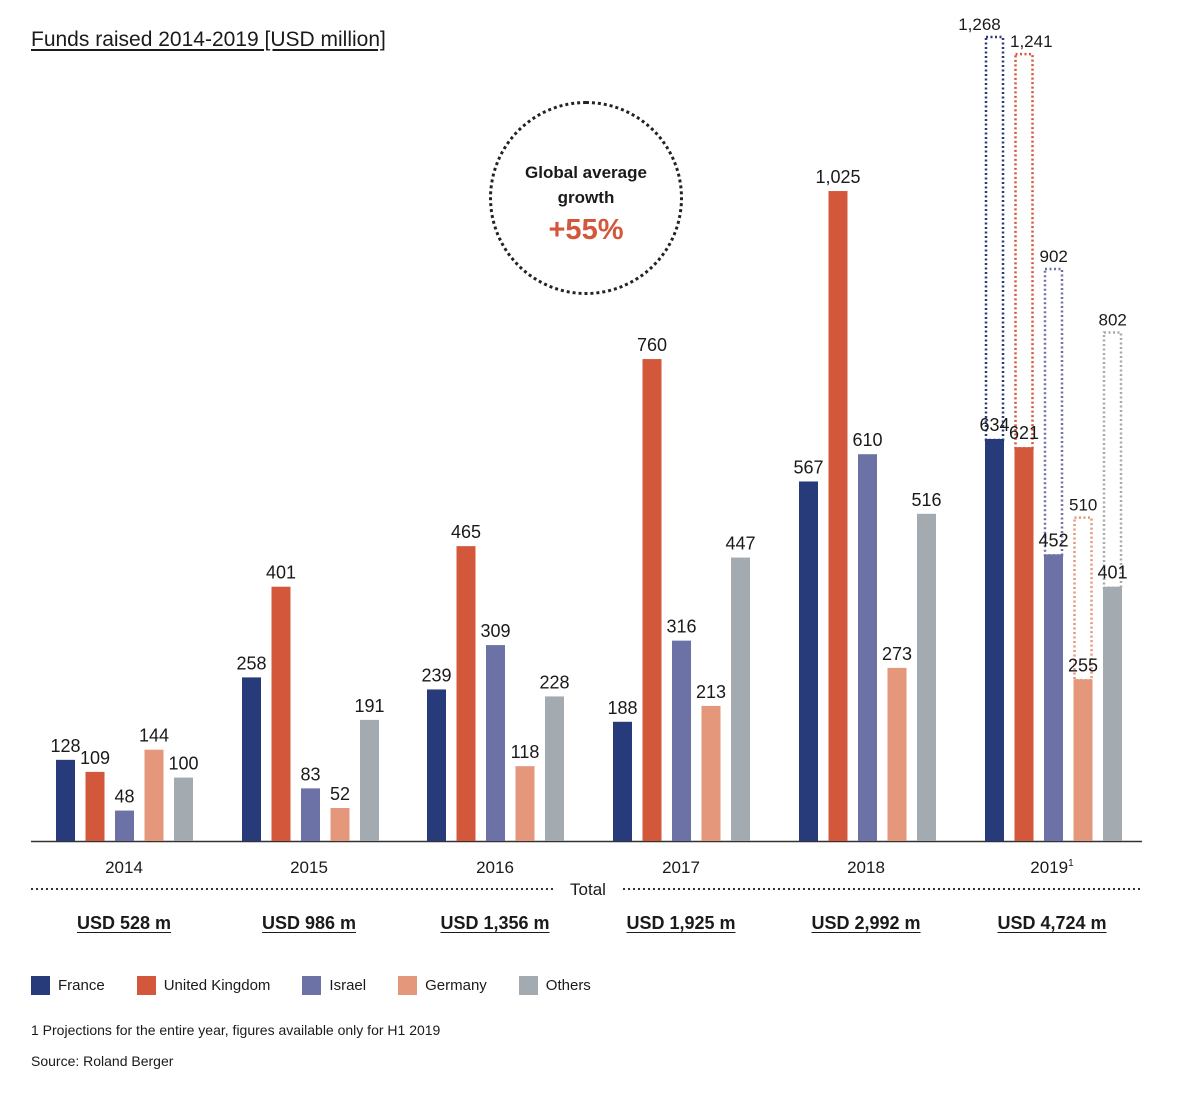  What do you see at coordinates (81, 985) in the screenshot?
I see `legend-label: France` at bounding box center [81, 985].